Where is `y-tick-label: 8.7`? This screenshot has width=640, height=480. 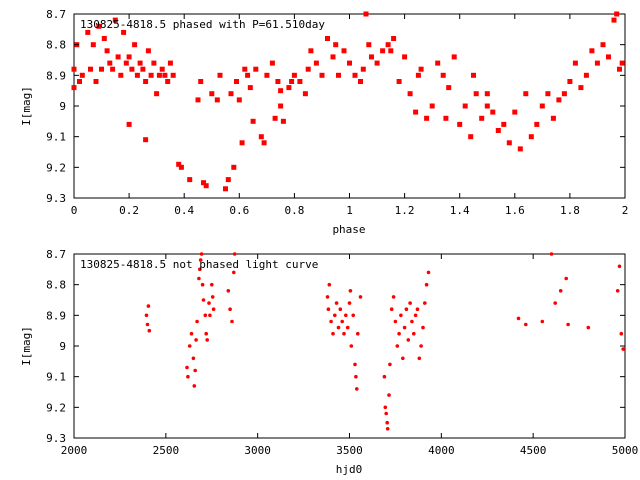
y-tick-label: 8.7 is located at coordinates (56, 14).